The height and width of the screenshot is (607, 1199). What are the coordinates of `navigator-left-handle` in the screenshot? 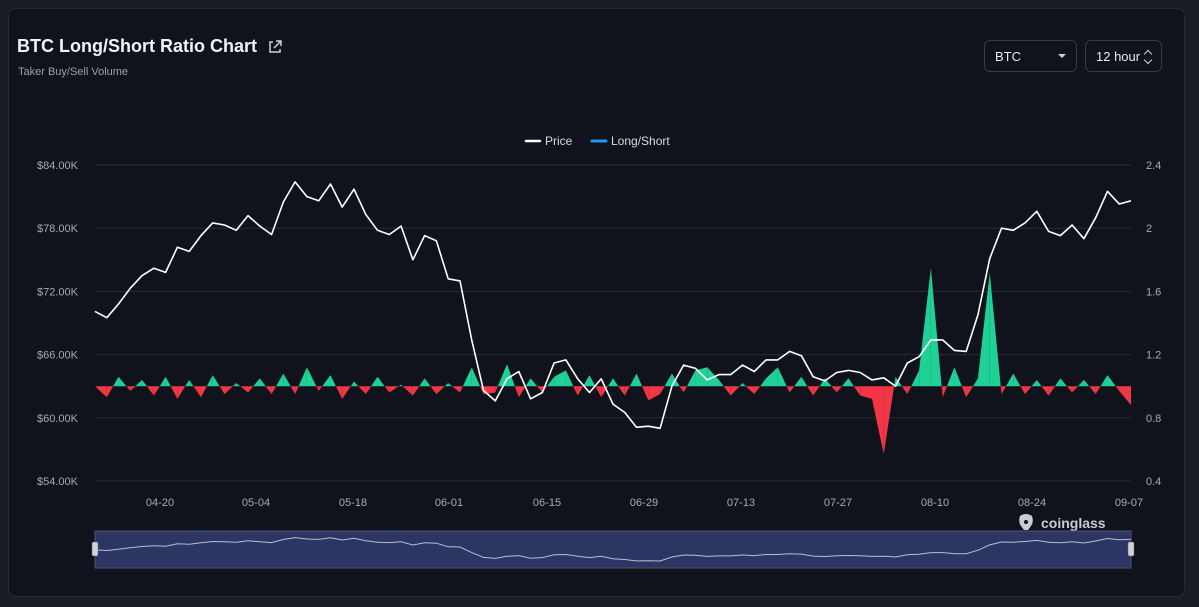 It's located at (95, 549).